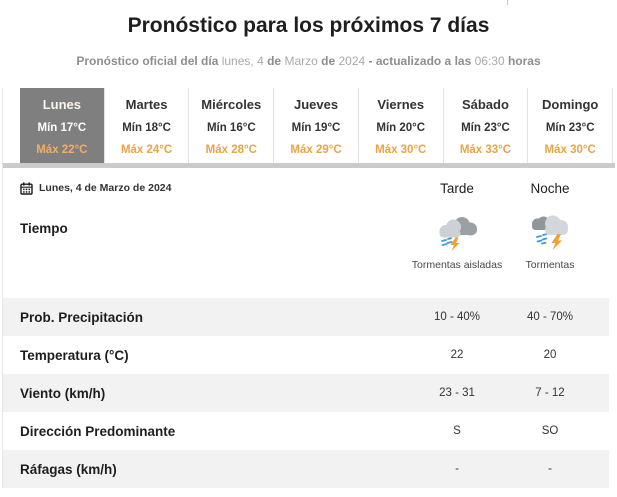  Describe the element at coordinates (485, 150) in the screenshot. I see `day-max-temp: Máx 33°C` at that location.